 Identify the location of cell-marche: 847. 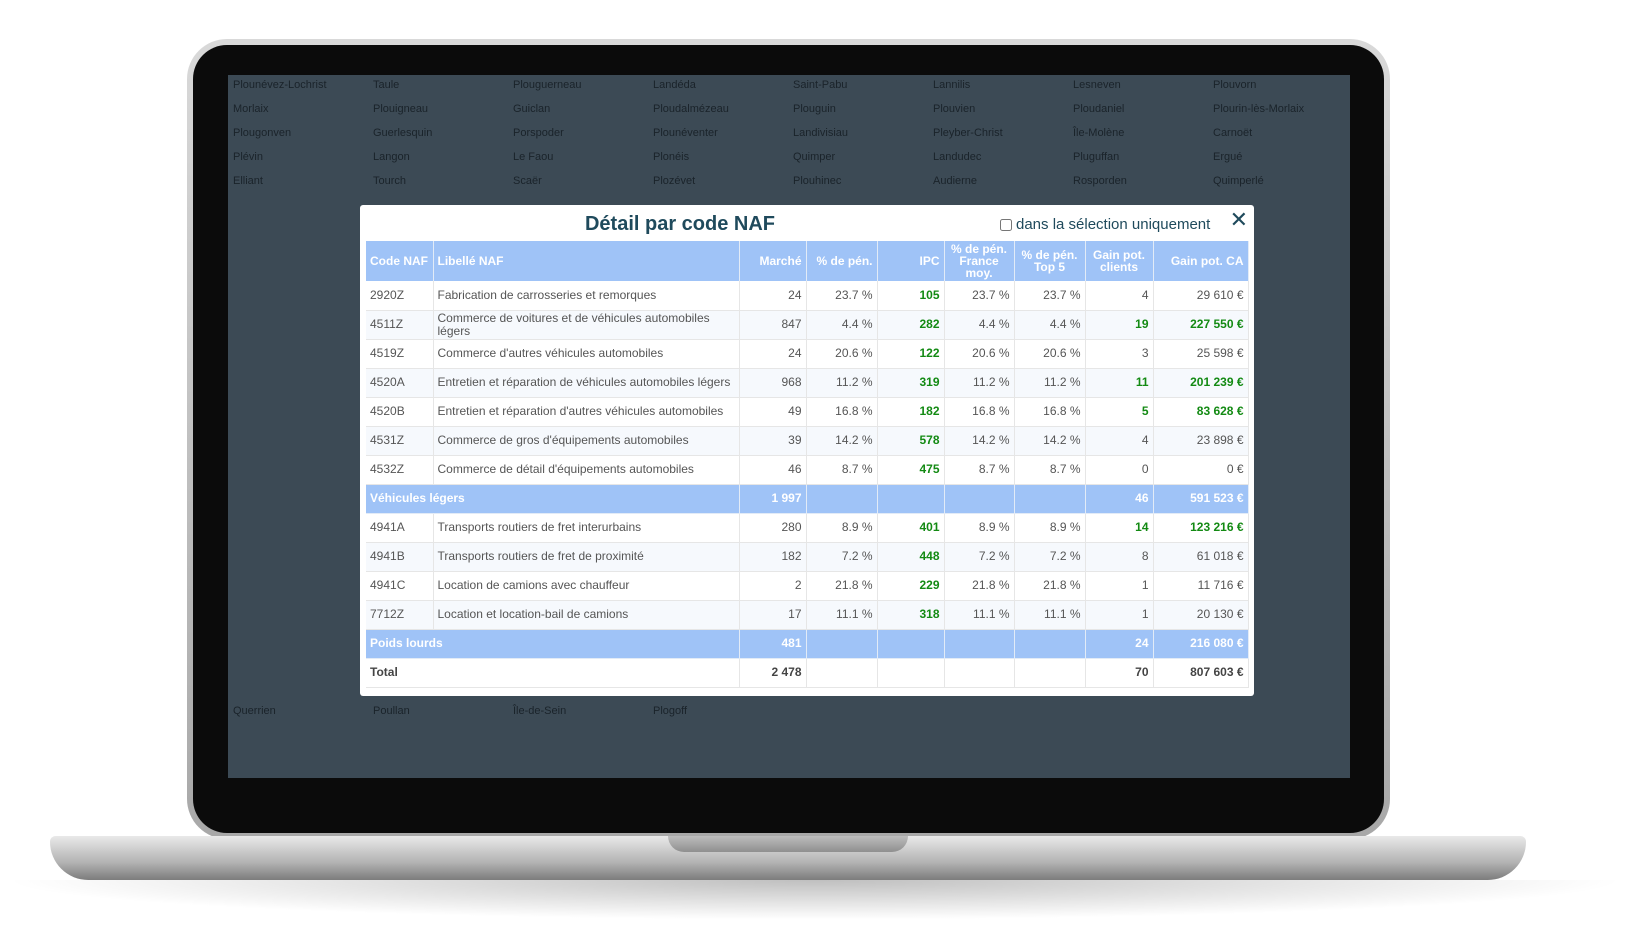
(773, 325).